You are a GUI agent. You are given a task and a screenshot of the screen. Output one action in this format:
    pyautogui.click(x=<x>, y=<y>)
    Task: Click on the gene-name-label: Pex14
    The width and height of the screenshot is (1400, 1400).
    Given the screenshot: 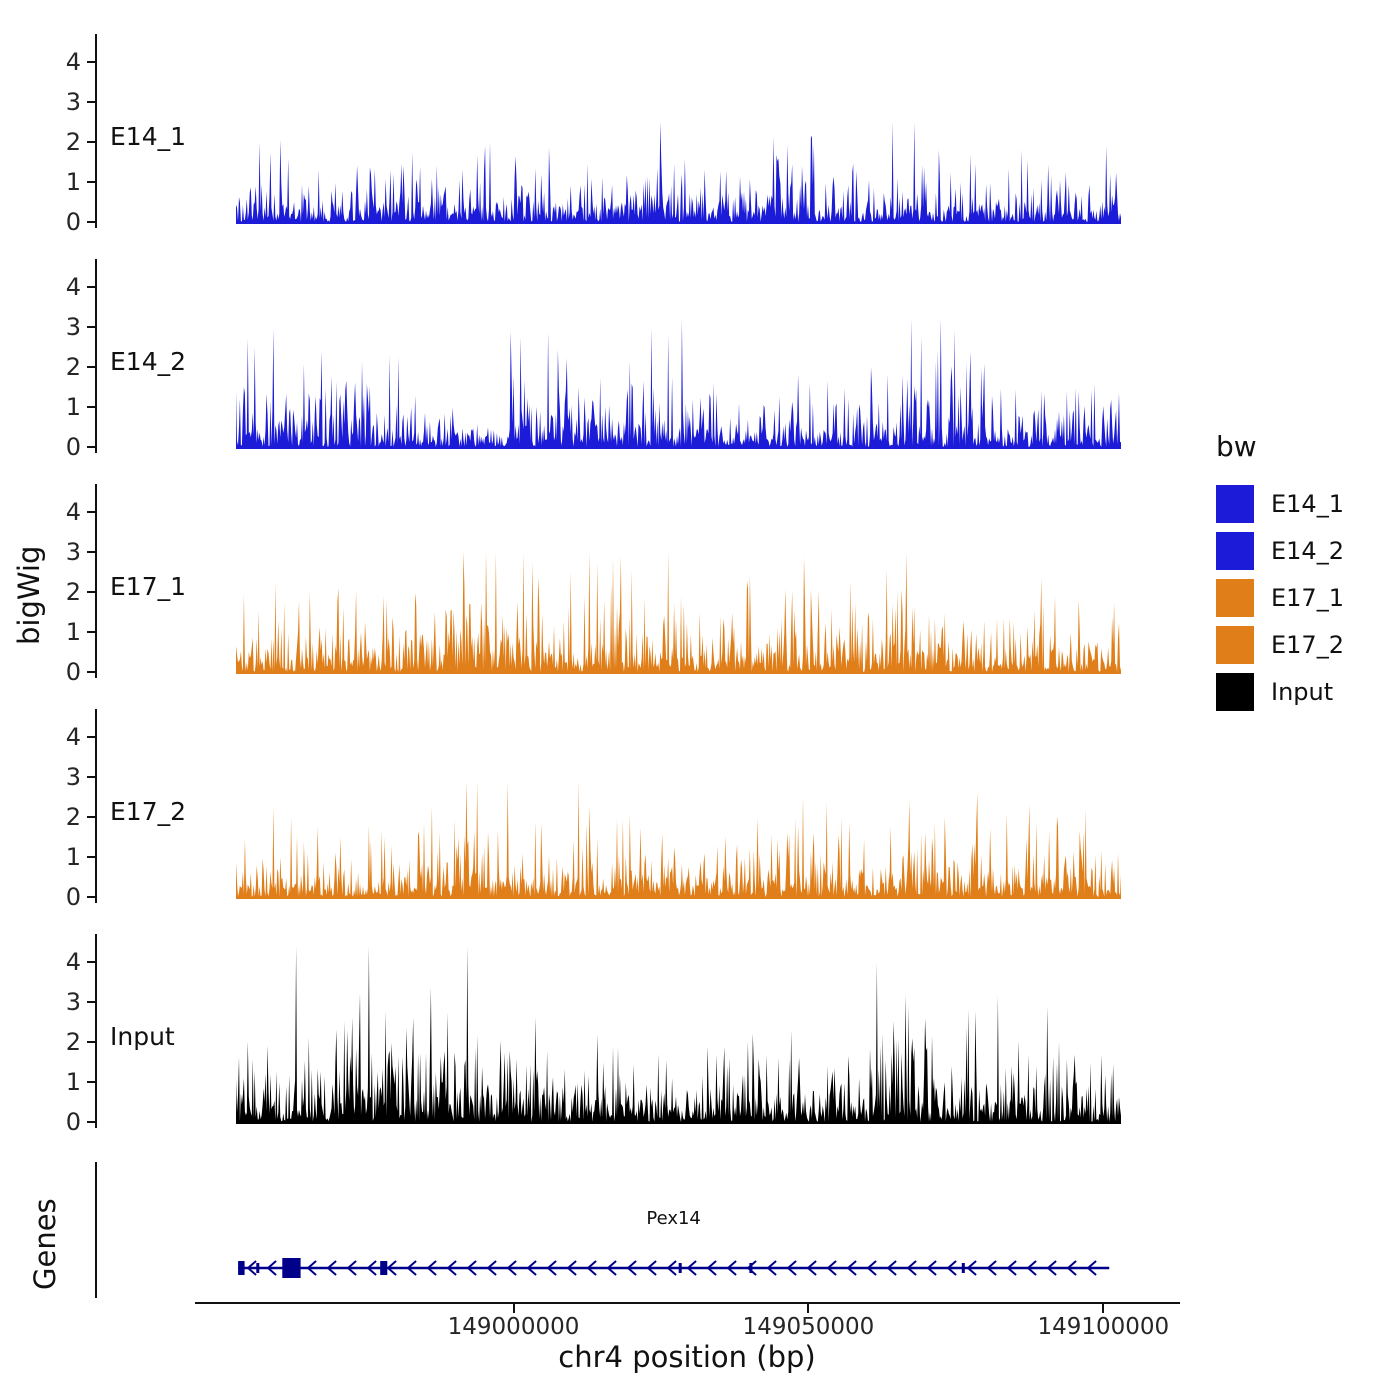 What is the action you would take?
    pyautogui.click(x=673, y=1218)
    